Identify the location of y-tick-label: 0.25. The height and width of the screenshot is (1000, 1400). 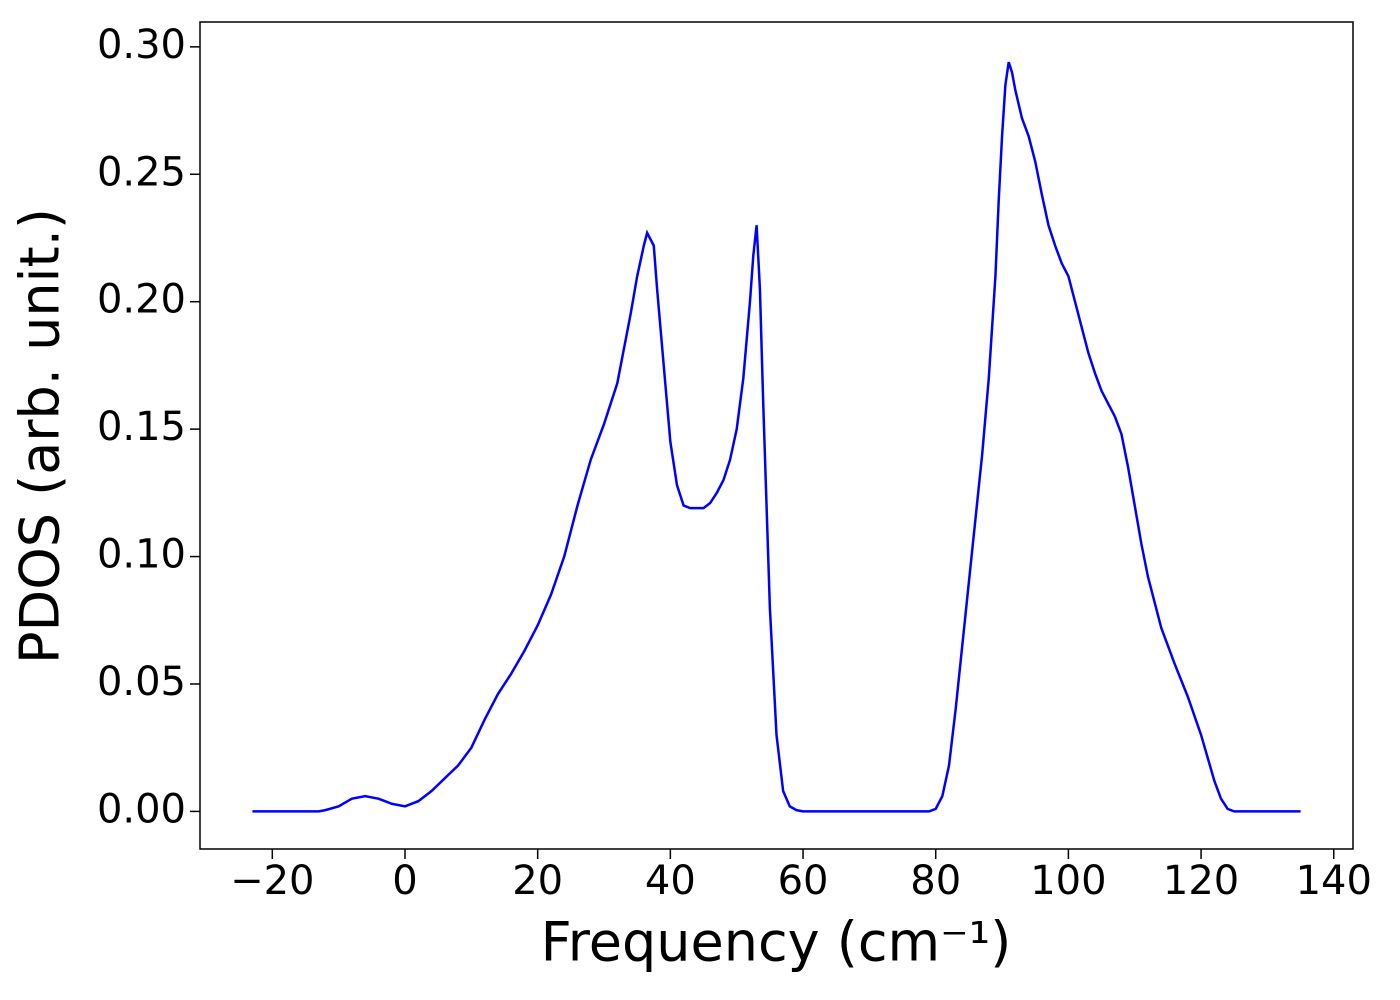
(141, 172).